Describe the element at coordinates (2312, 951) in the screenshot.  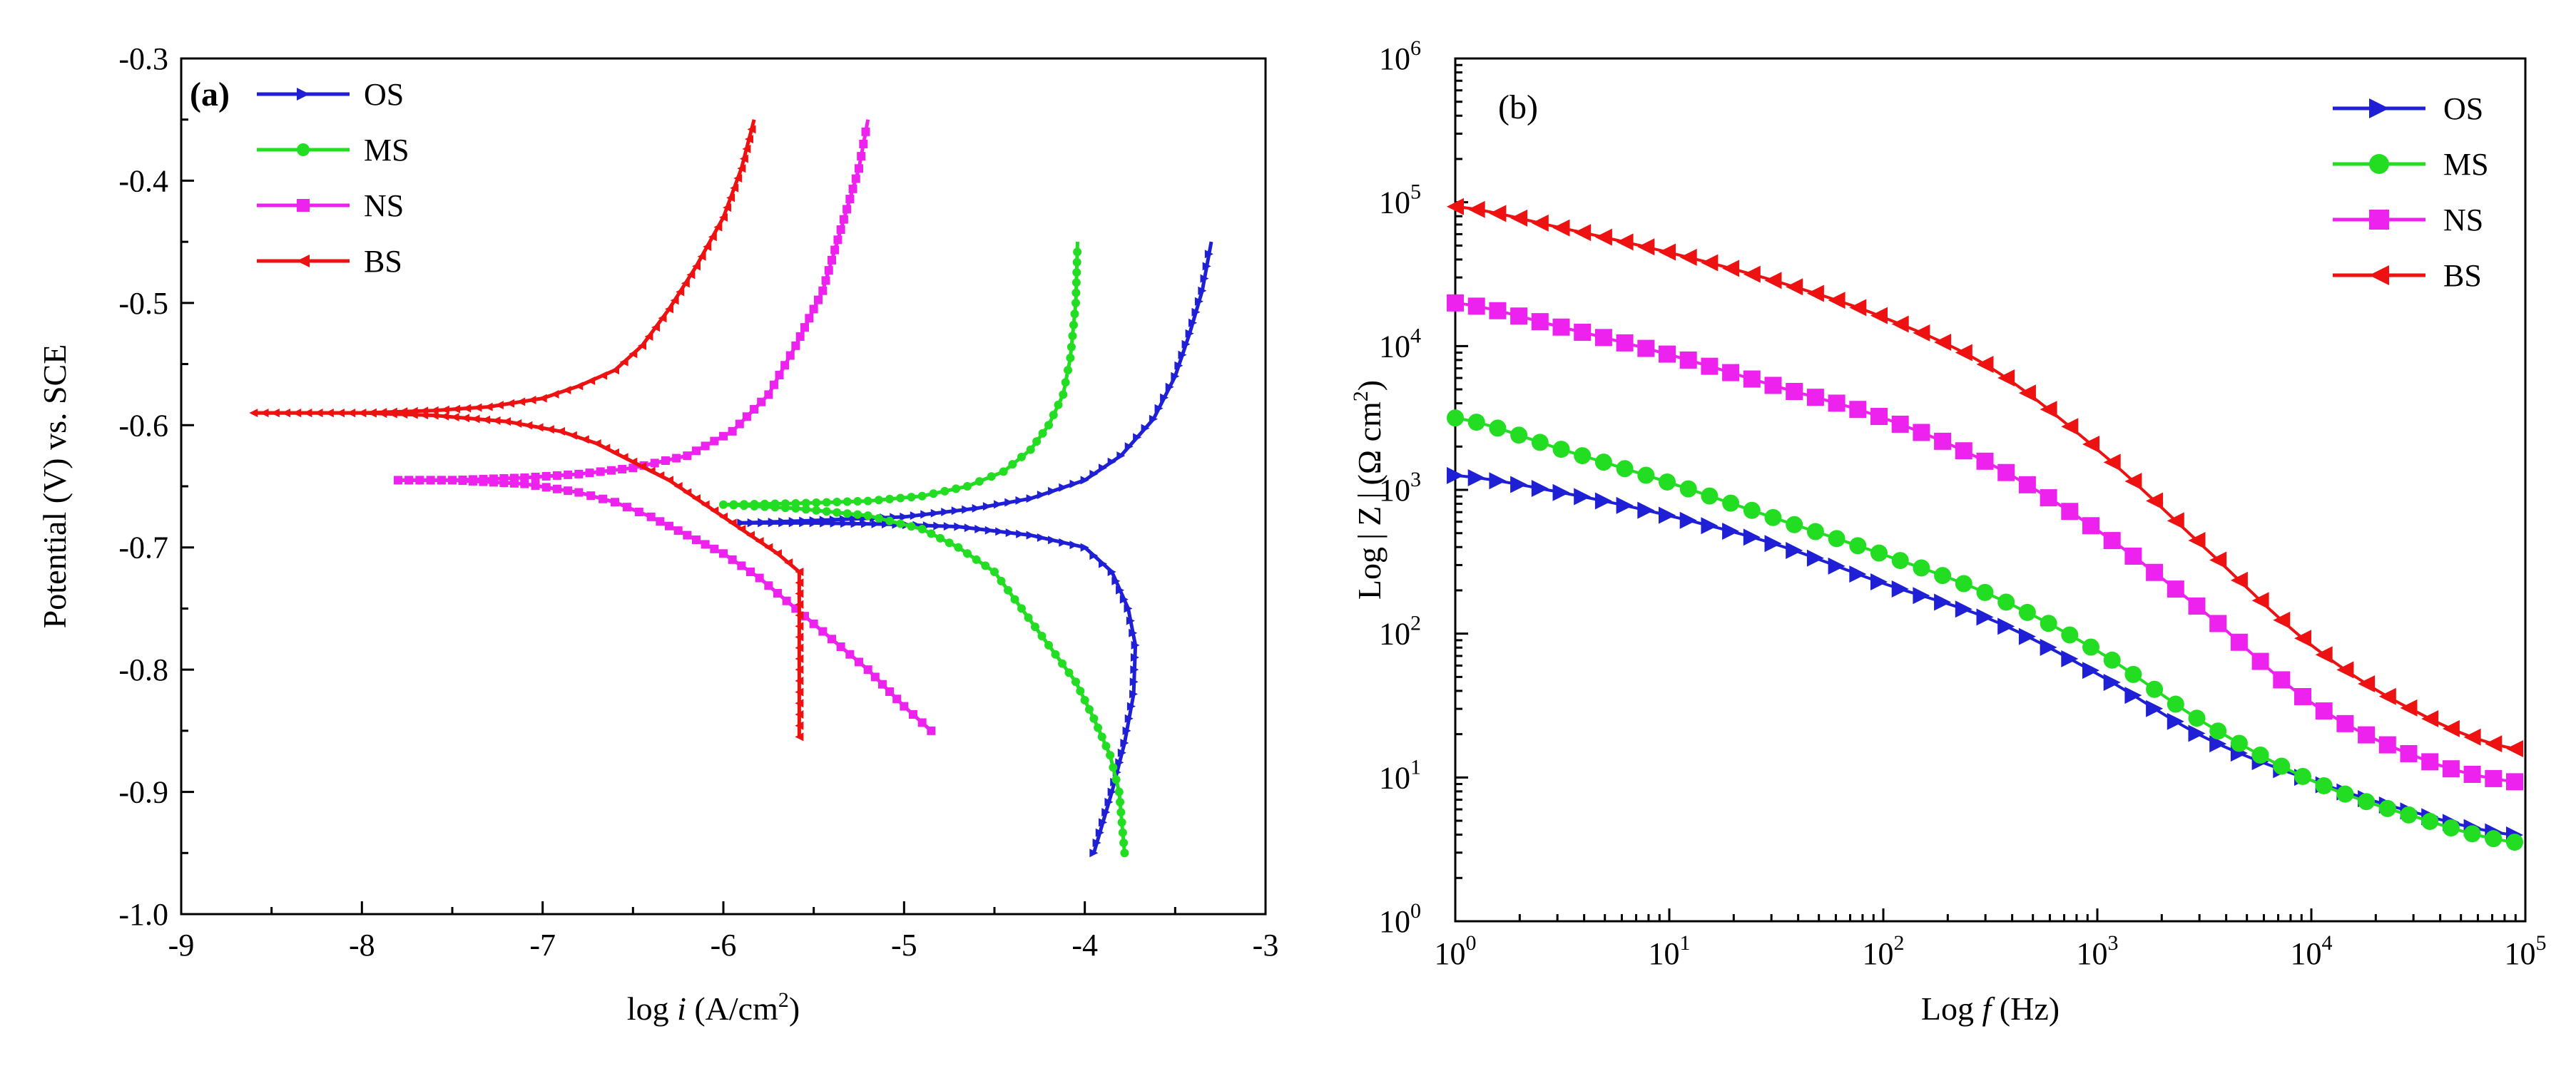
I see `x-tick-label: 104` at that location.